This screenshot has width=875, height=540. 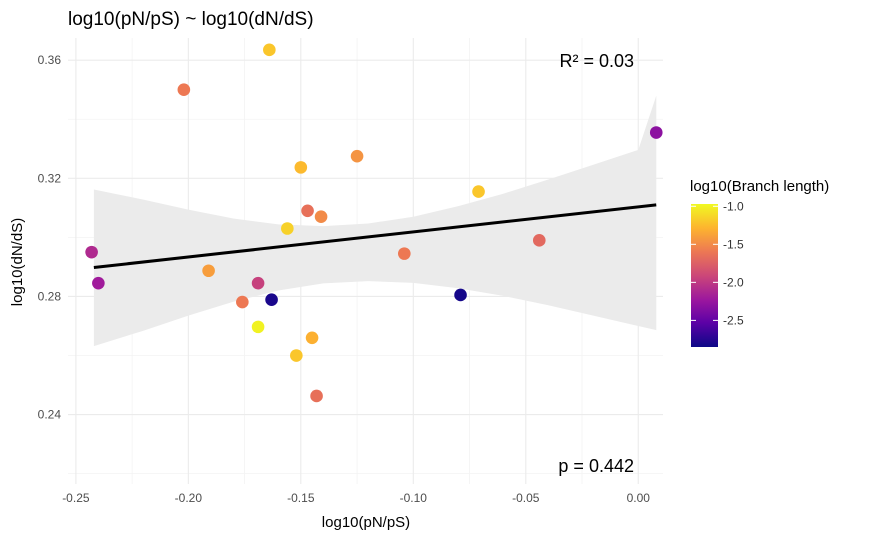 I want to click on y-tick-label: 0.28, so click(x=50, y=296).